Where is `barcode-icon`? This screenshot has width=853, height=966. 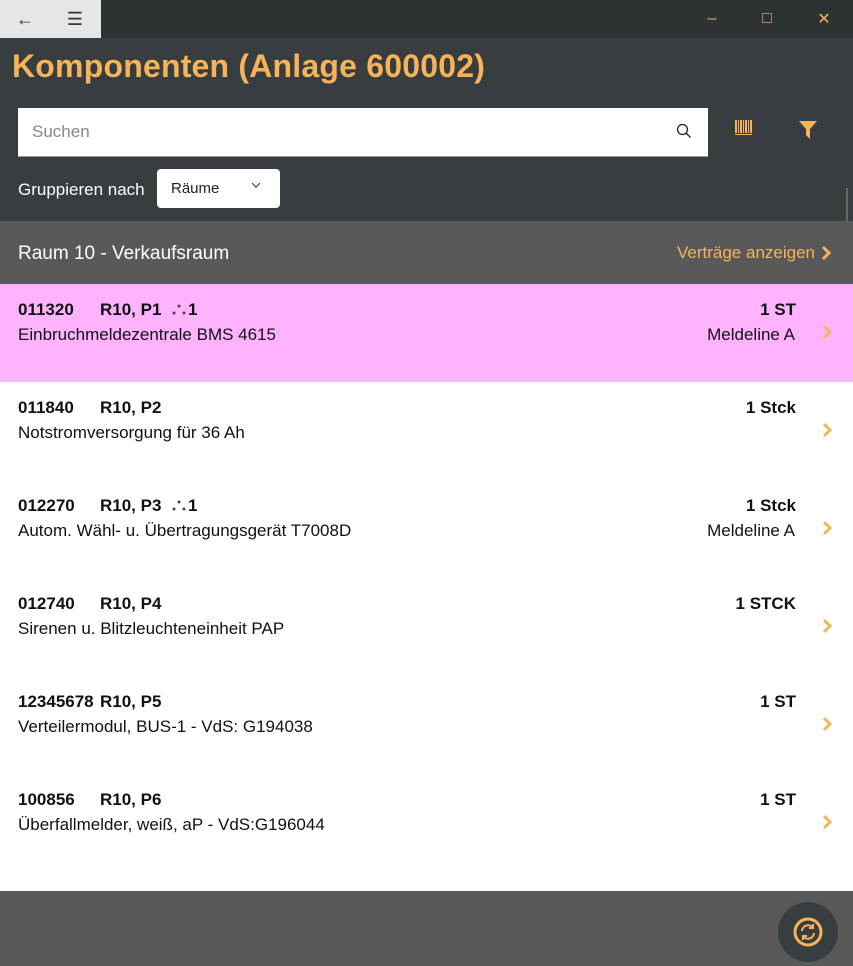 barcode-icon is located at coordinates (743, 128).